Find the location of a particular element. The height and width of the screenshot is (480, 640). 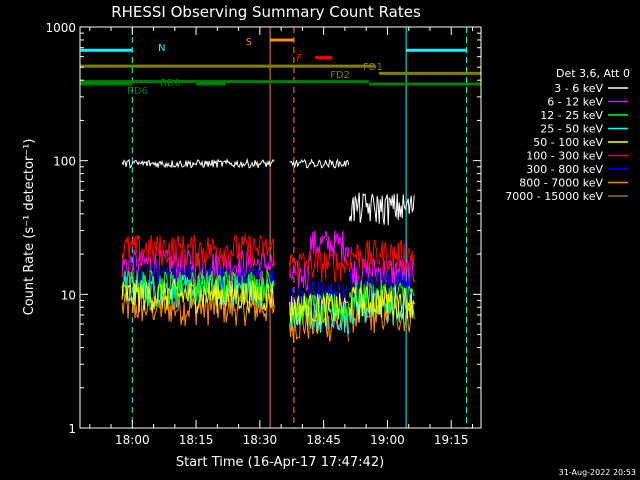

x-tick-label-5: 19:15 is located at coordinates (451, 440).